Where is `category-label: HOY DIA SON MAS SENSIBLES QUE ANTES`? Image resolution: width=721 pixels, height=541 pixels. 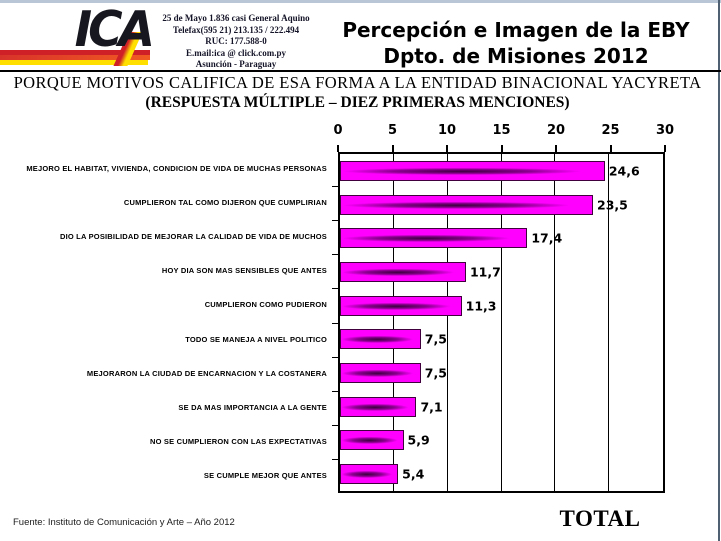 category-label: HOY DIA SON MAS SENSIBLES QUE ANTES is located at coordinates (244, 271).